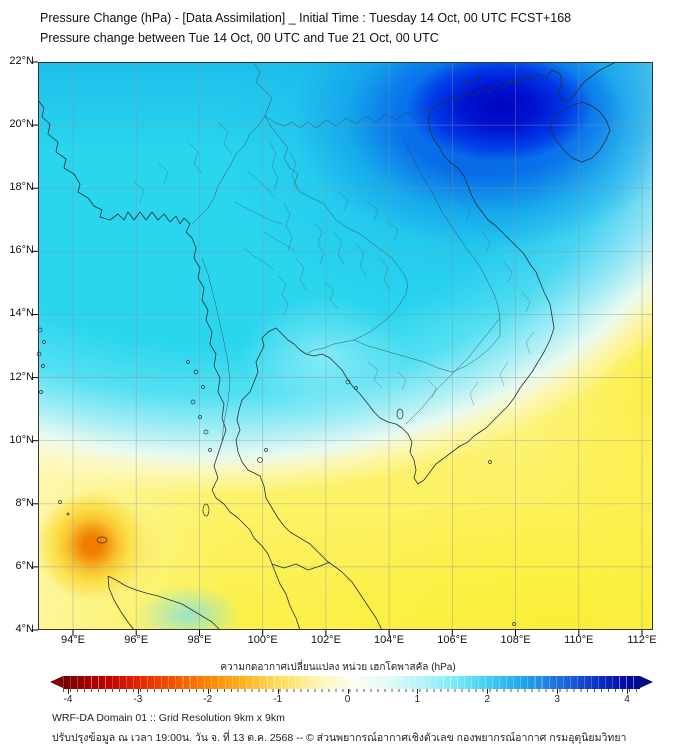 This screenshot has width=676, height=756. What do you see at coordinates (24, 565) in the screenshot?
I see `lat-label-6°N: 6°N` at bounding box center [24, 565].